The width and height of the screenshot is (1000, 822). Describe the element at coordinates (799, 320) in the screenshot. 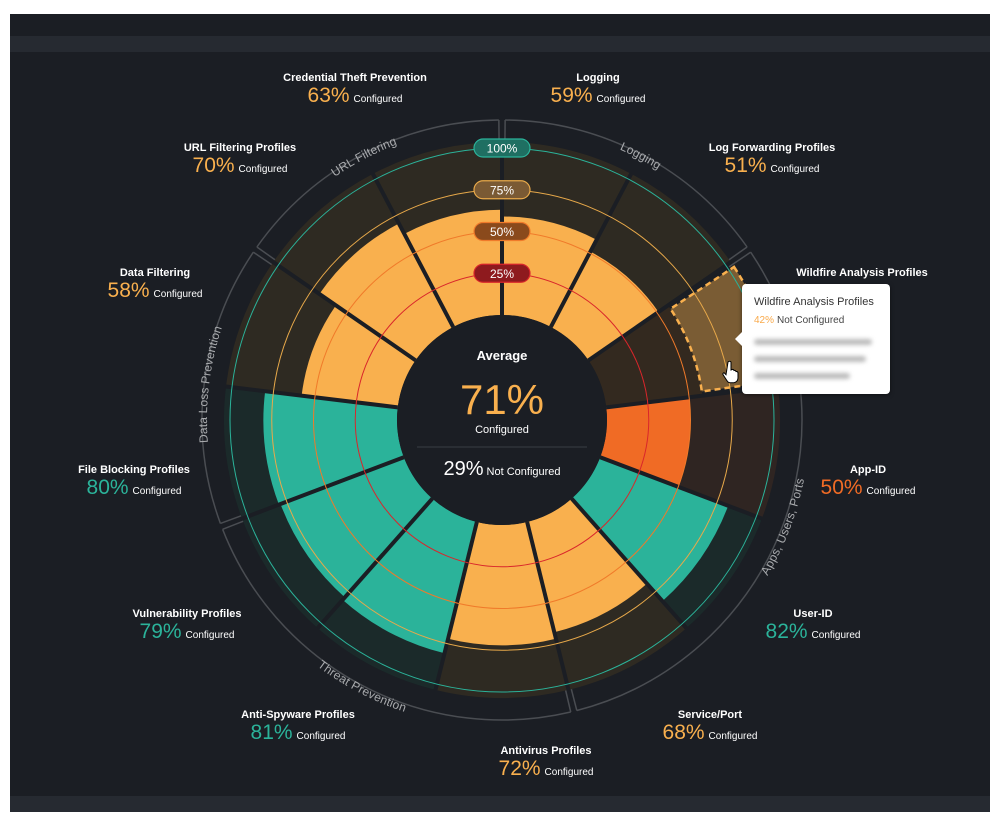

I see `tooltip-value: 42% Not Configured` at that location.